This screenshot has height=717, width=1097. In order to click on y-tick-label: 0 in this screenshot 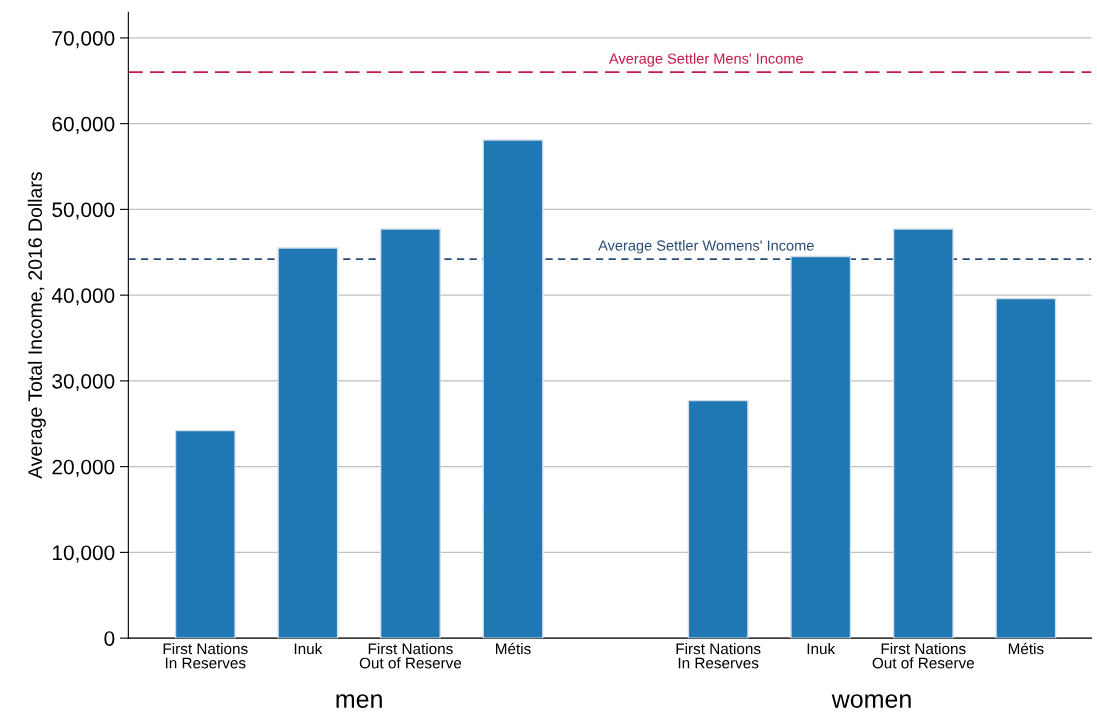, I will do `click(109, 638)`.